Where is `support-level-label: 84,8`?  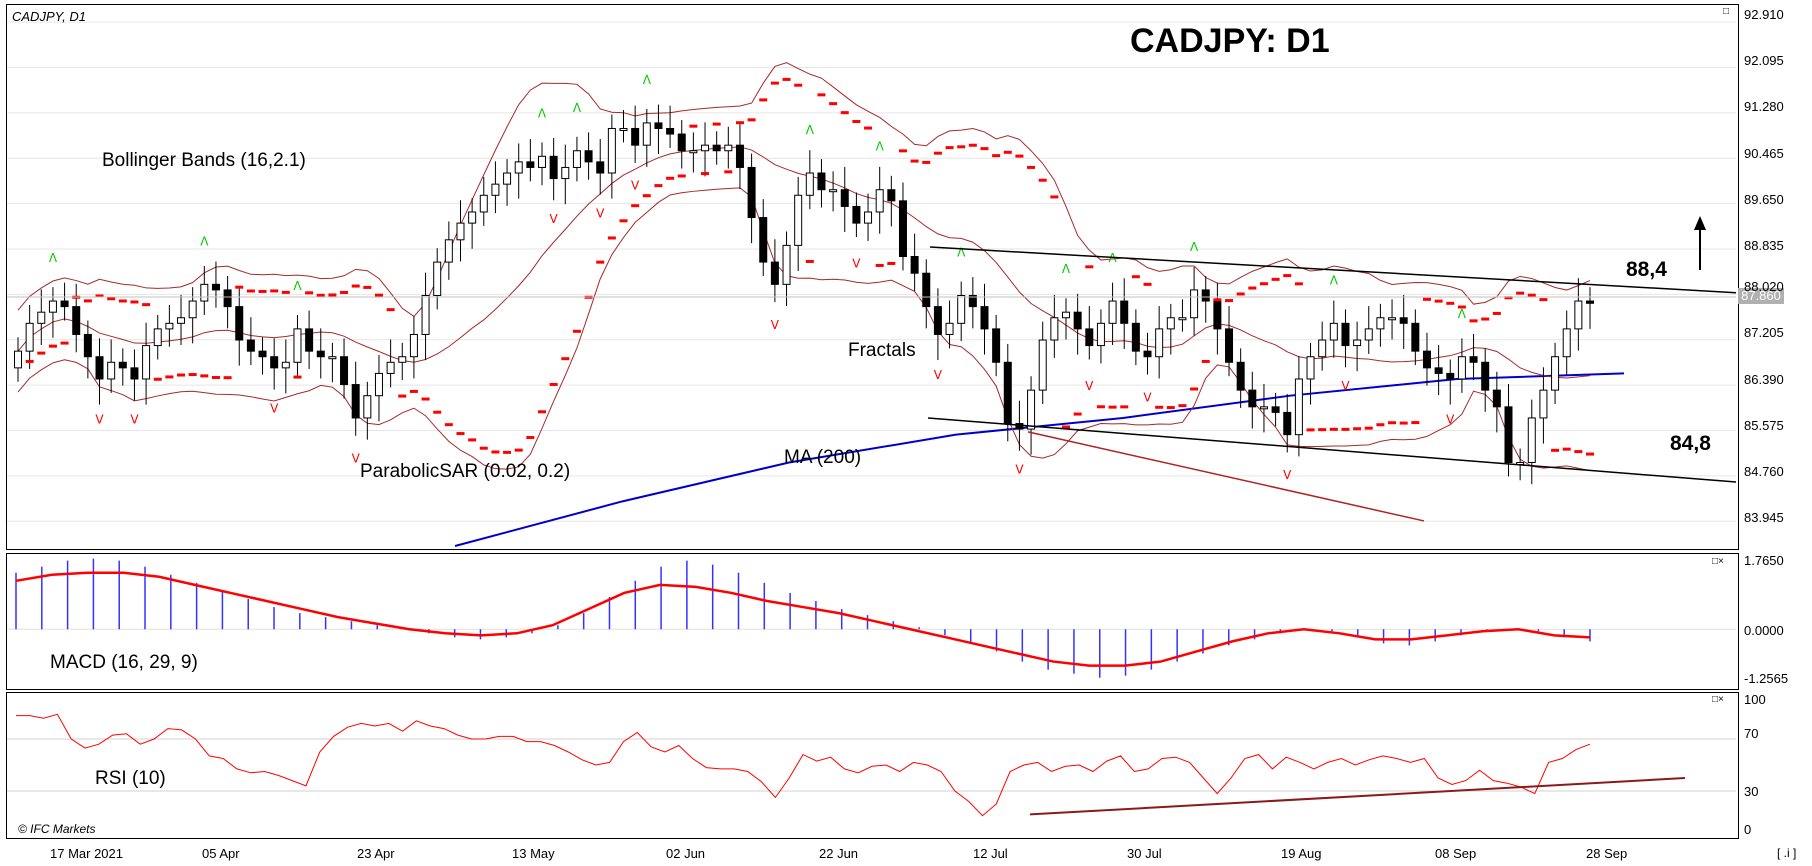
support-level-label: 84,8 is located at coordinates (1690, 443).